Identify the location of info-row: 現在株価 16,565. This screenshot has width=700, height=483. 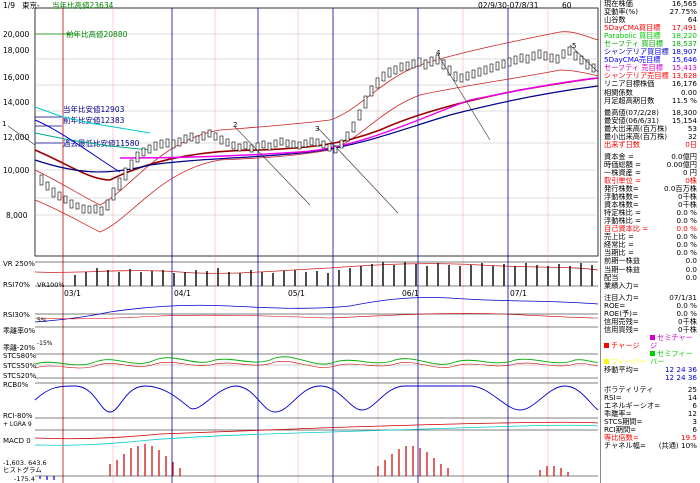
(650, 4).